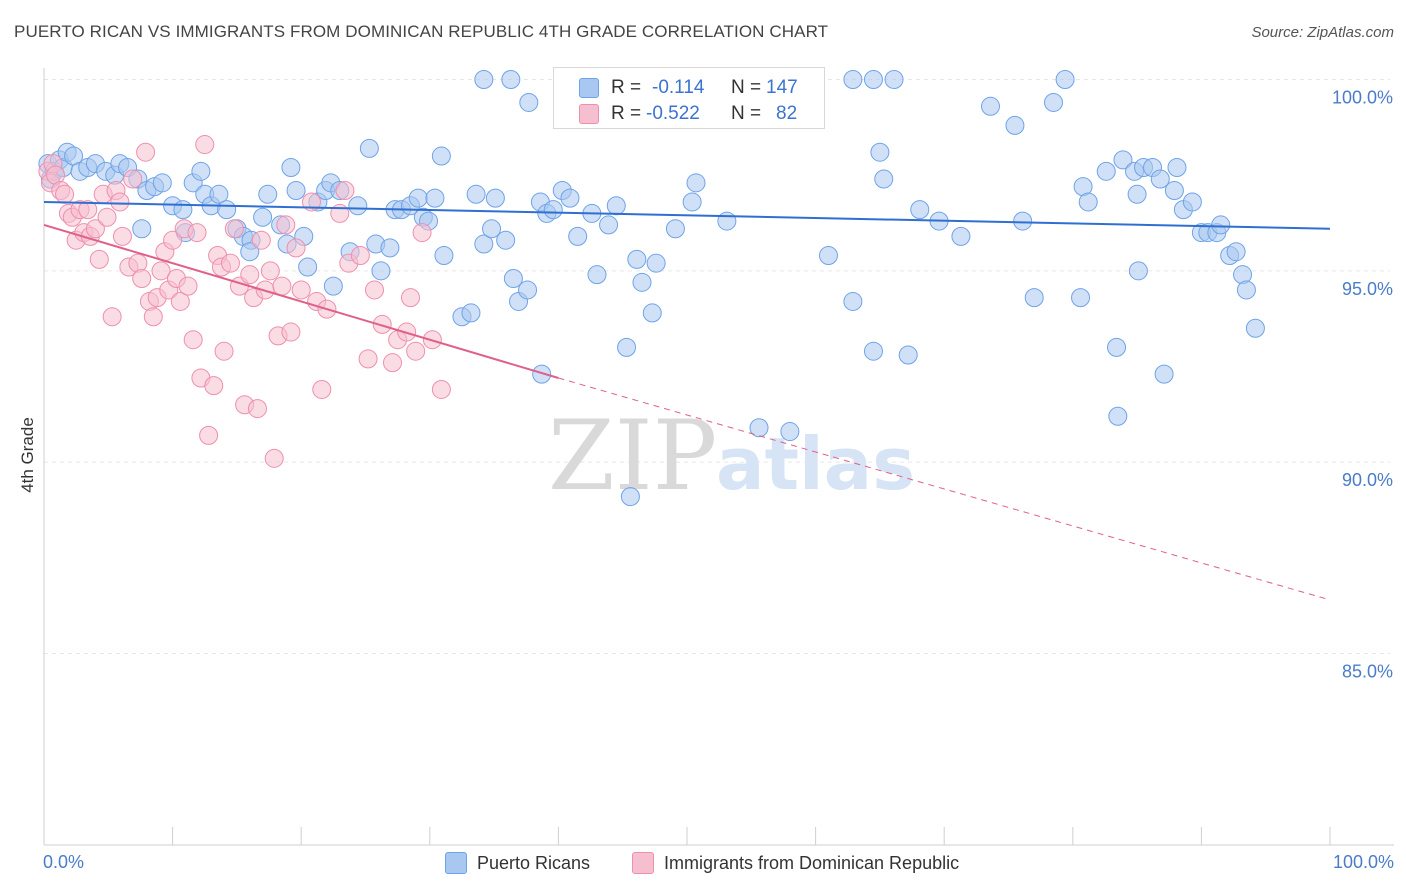 This screenshot has height=892, width=1406. I want to click on pink-swatch-icon, so click(643, 863).